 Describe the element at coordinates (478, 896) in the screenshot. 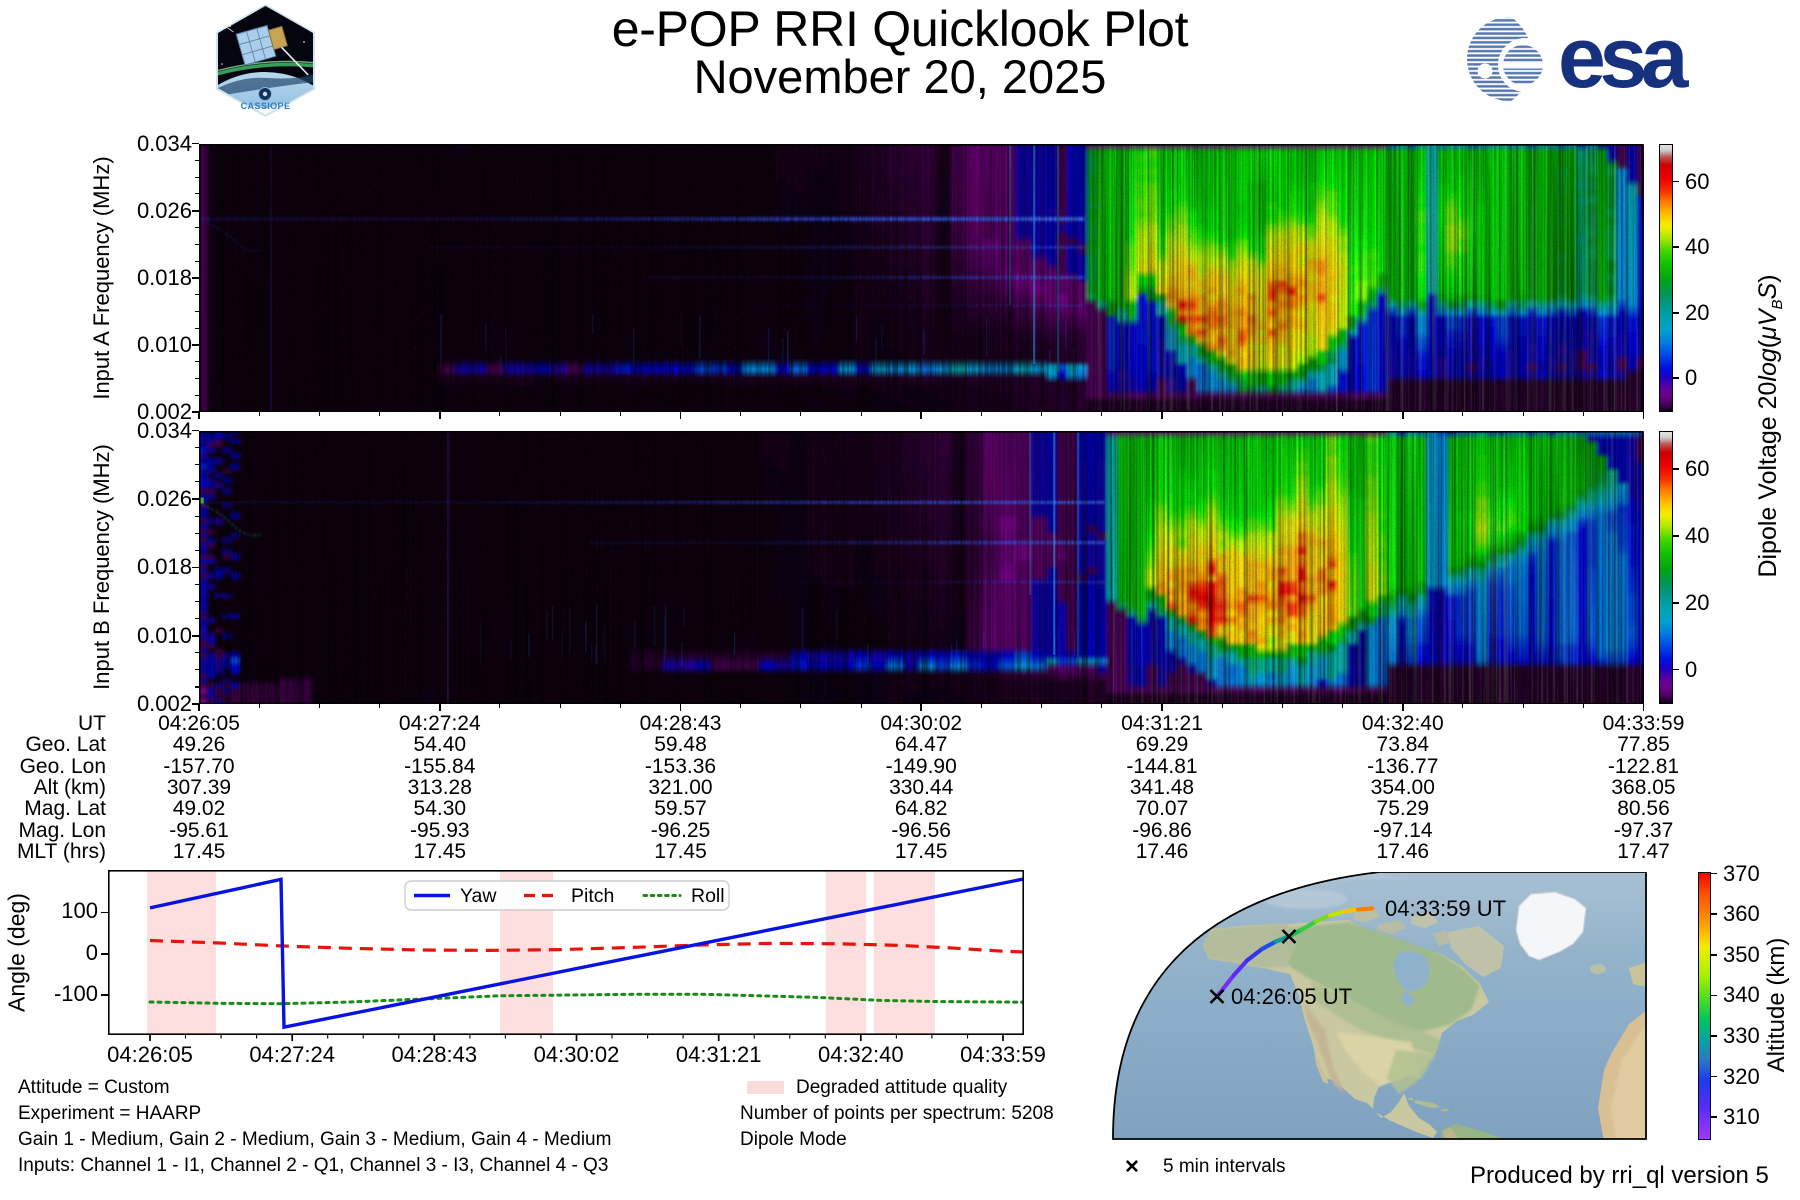

I see `svg-text: Yaw` at that location.